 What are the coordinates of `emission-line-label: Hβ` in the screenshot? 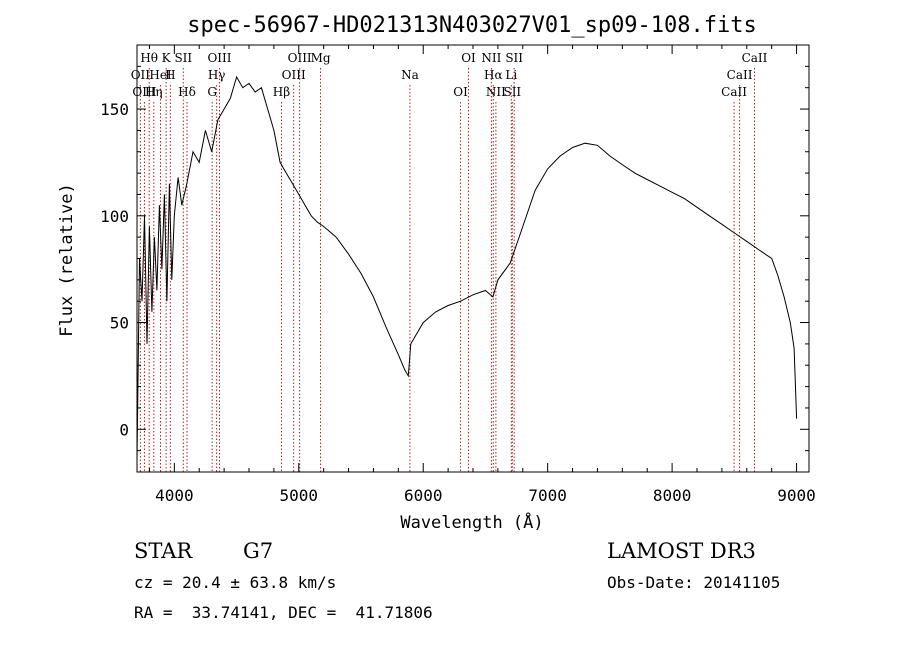 It's located at (281, 92).